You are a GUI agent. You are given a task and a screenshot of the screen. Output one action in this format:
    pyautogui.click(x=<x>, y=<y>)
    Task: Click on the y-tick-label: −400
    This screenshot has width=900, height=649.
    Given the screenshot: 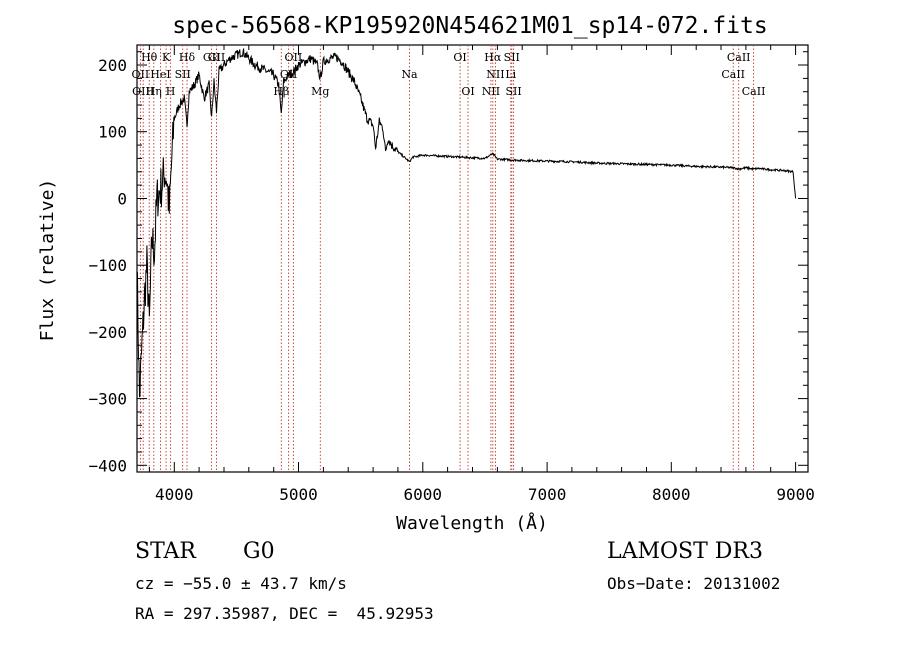 What is the action you would take?
    pyautogui.click(x=107, y=465)
    